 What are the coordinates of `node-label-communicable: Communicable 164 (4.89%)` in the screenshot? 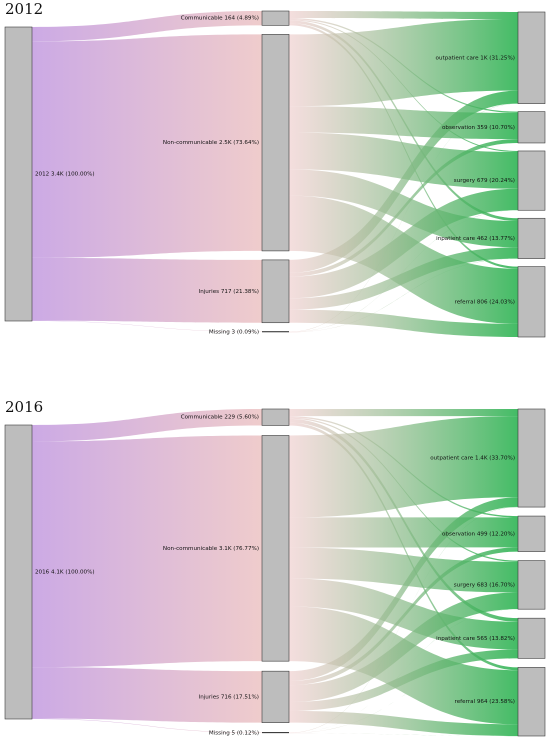 It's located at (220, 19).